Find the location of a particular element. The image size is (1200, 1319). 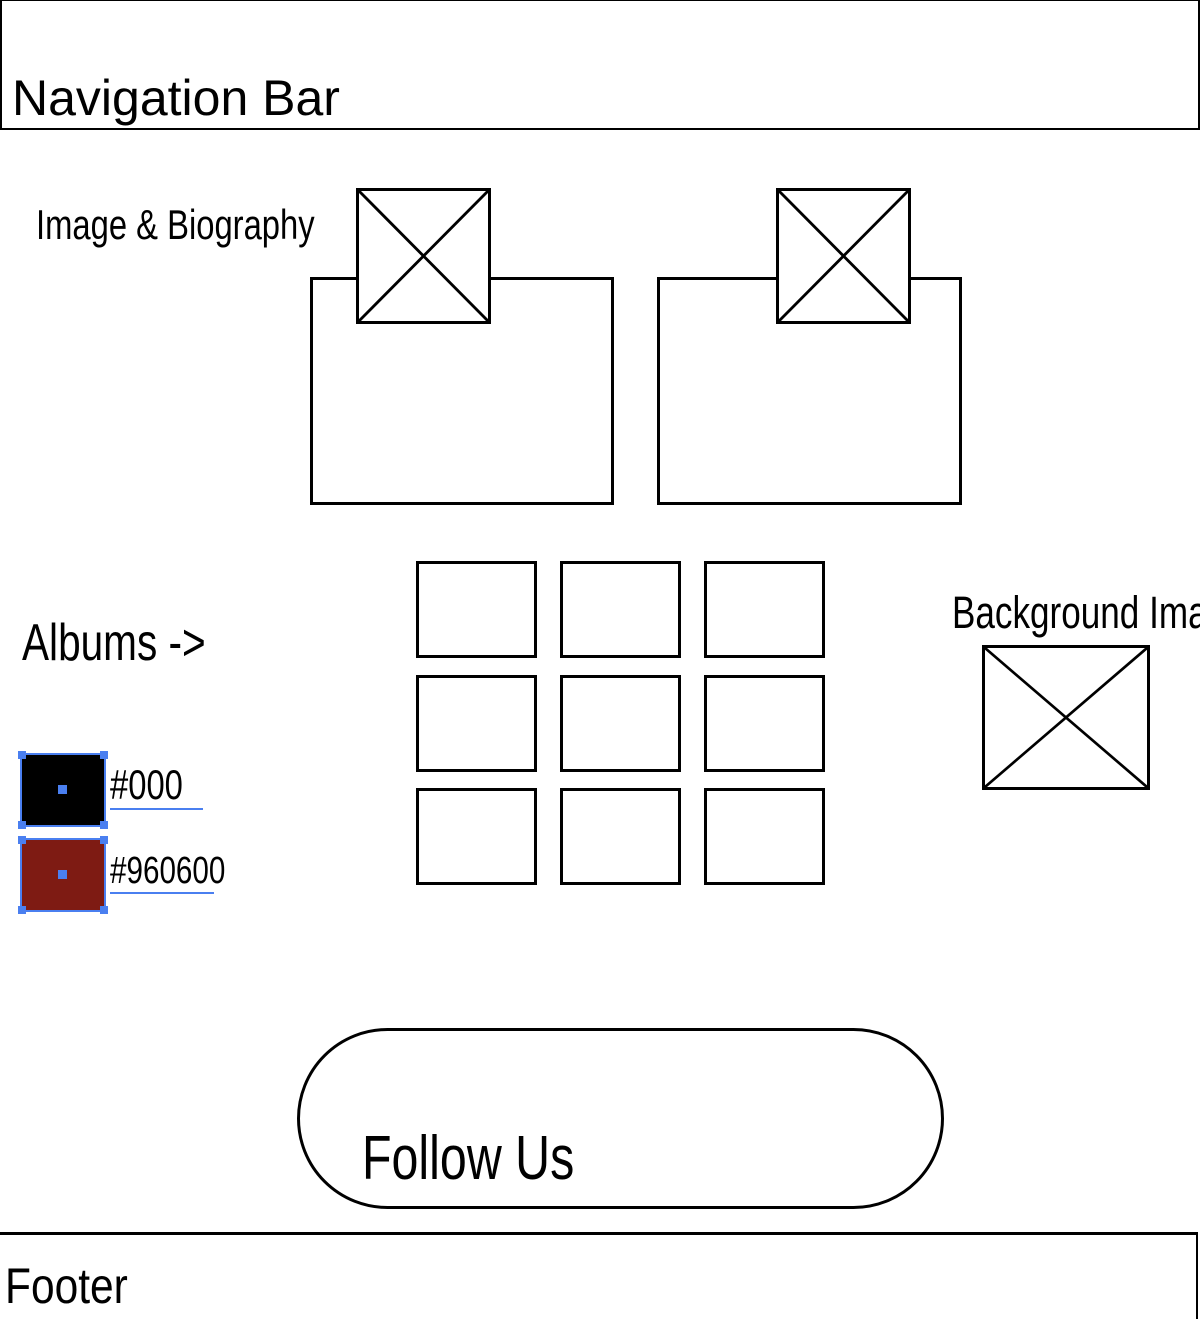

footer-label: Footer is located at coordinates (77, 1286).